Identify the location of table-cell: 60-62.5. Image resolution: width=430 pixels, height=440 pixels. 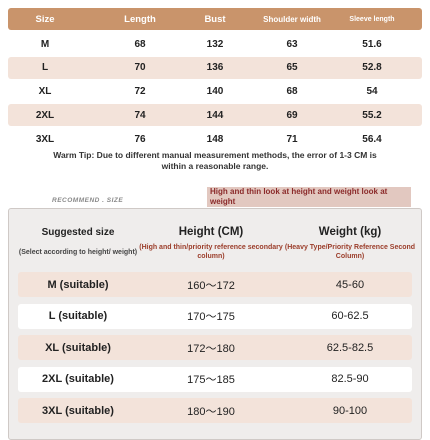
(350, 316).